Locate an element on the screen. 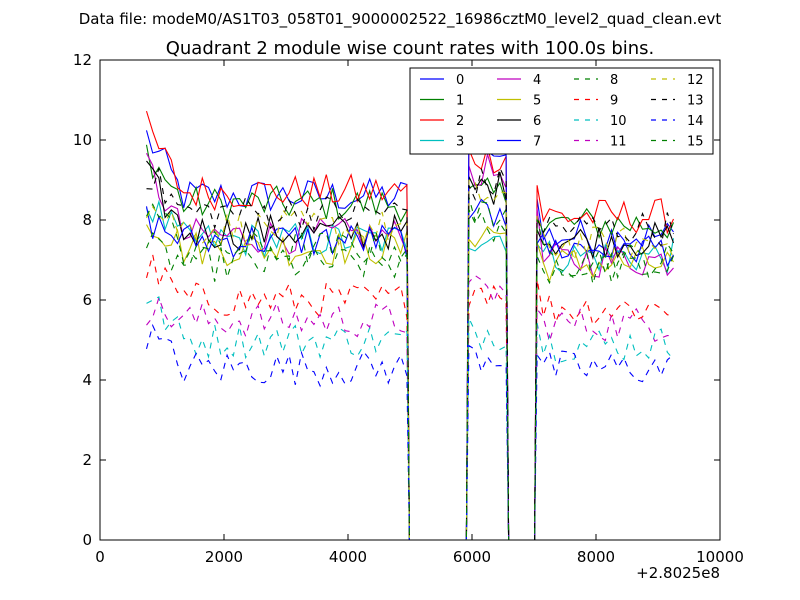  legend-label-3: 3 is located at coordinates (460, 142).